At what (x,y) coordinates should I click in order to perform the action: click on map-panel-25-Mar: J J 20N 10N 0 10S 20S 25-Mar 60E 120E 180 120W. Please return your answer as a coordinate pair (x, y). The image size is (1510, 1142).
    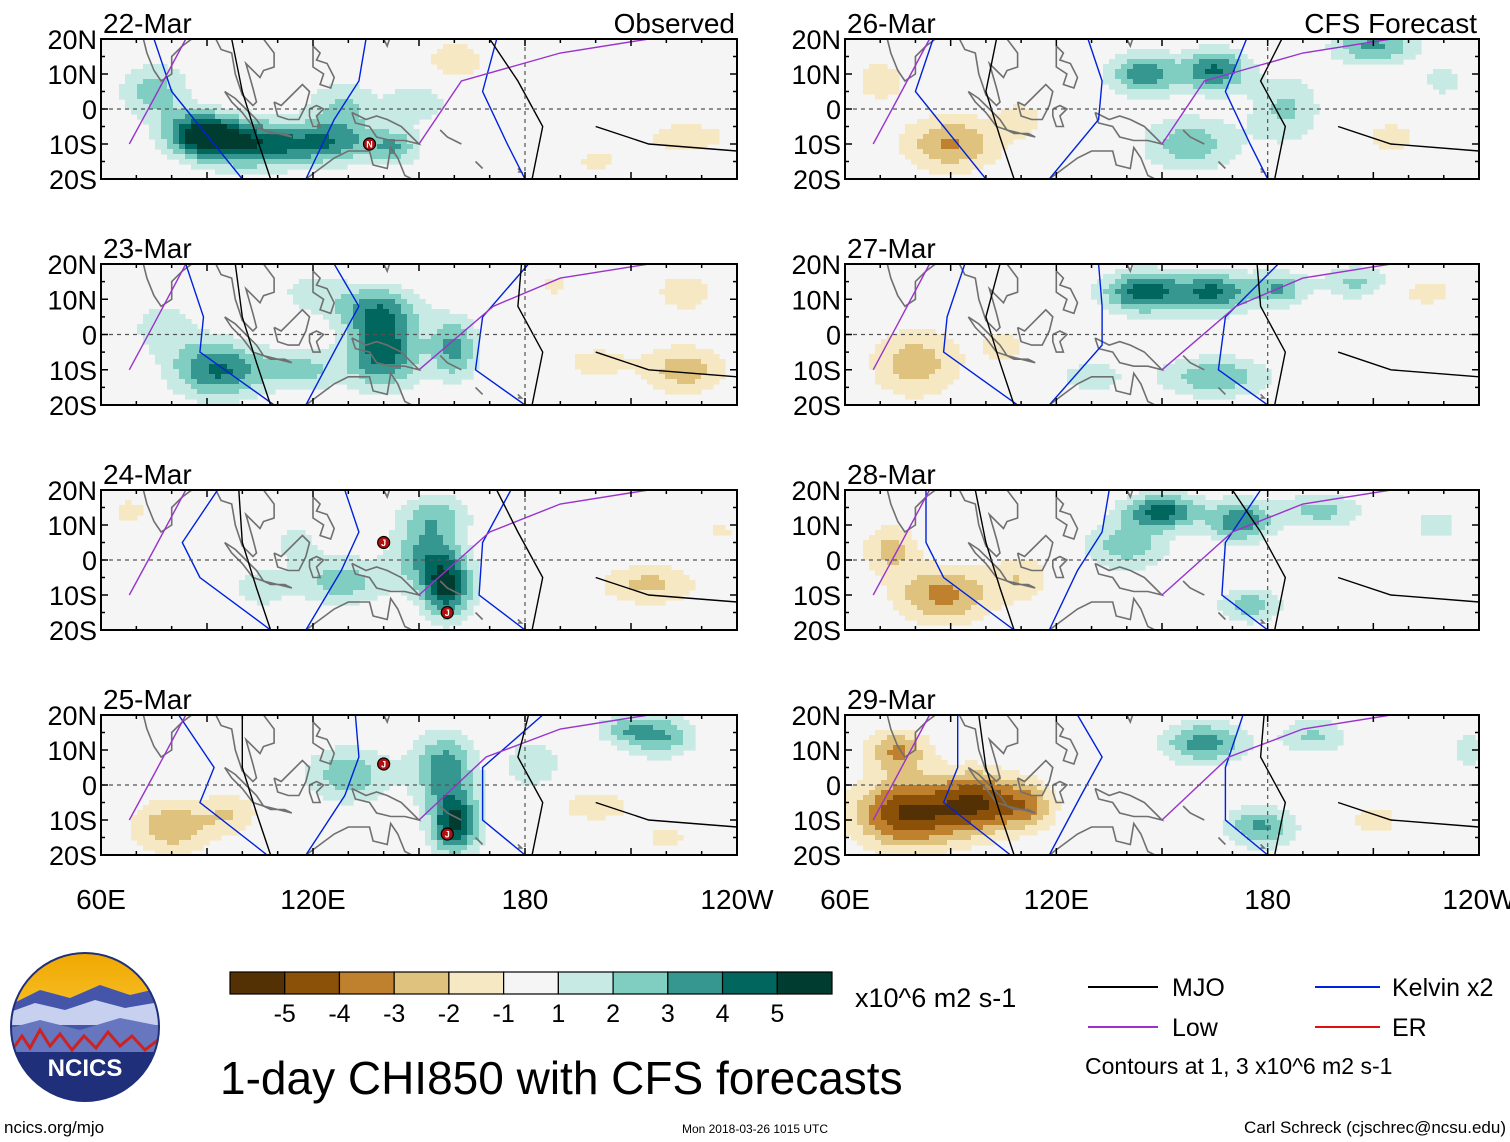
    Looking at the image, I should click on (410, 799).